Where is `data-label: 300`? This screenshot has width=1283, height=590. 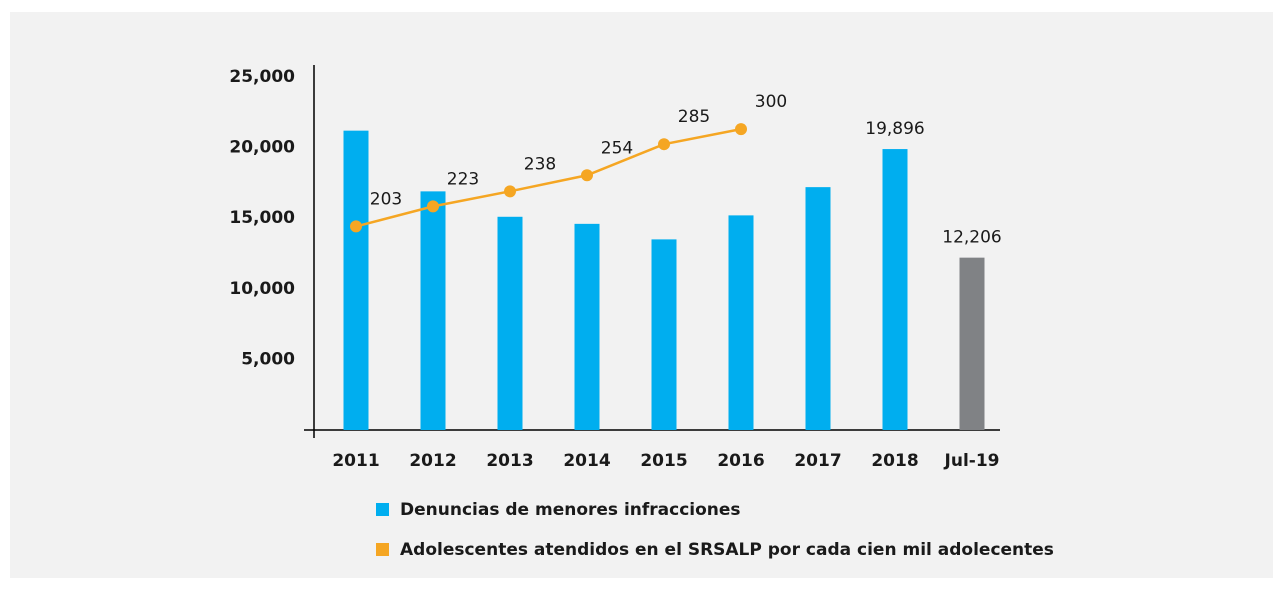
data-label: 300 is located at coordinates (771, 102).